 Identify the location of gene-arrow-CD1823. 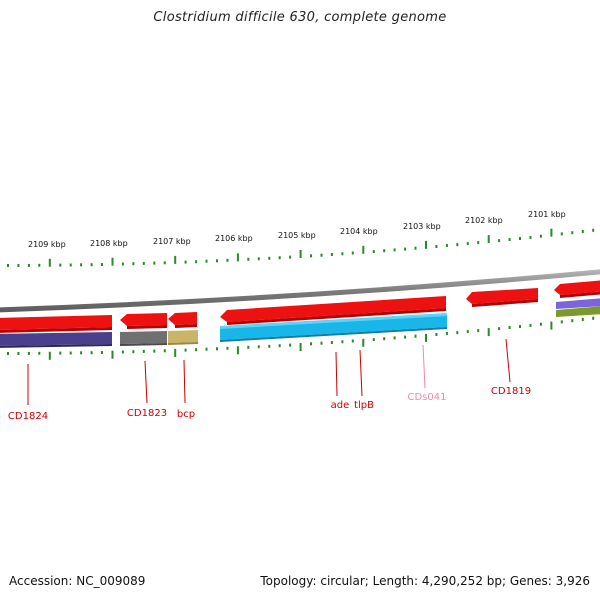
(143, 321).